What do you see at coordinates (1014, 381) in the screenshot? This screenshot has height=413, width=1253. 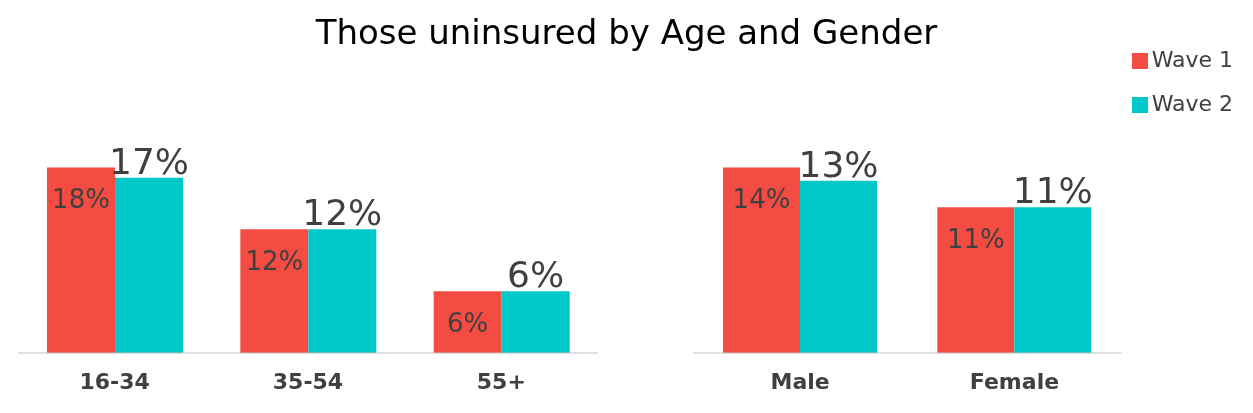 I see `x-tick-label: Female` at bounding box center [1014, 381].